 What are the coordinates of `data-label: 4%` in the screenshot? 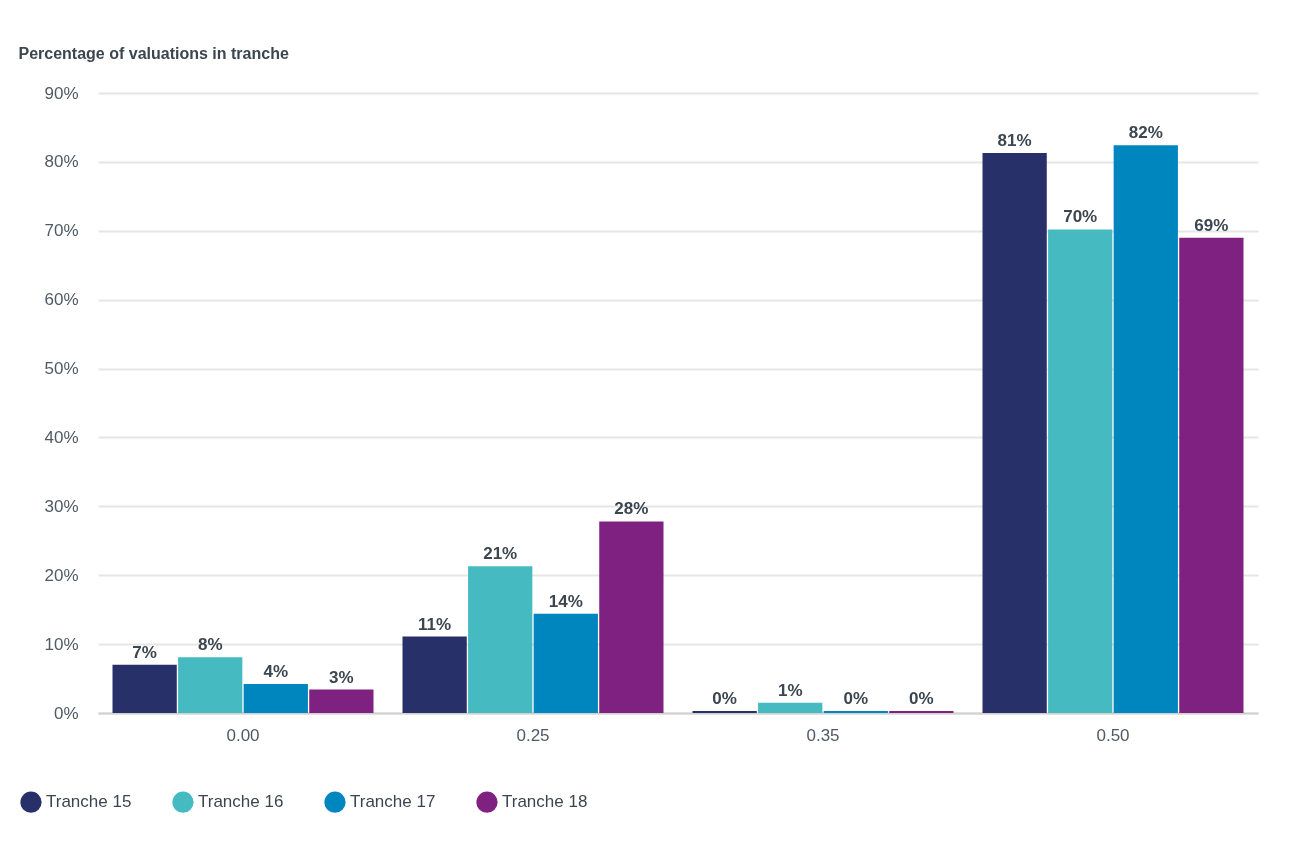 It's located at (276, 672).